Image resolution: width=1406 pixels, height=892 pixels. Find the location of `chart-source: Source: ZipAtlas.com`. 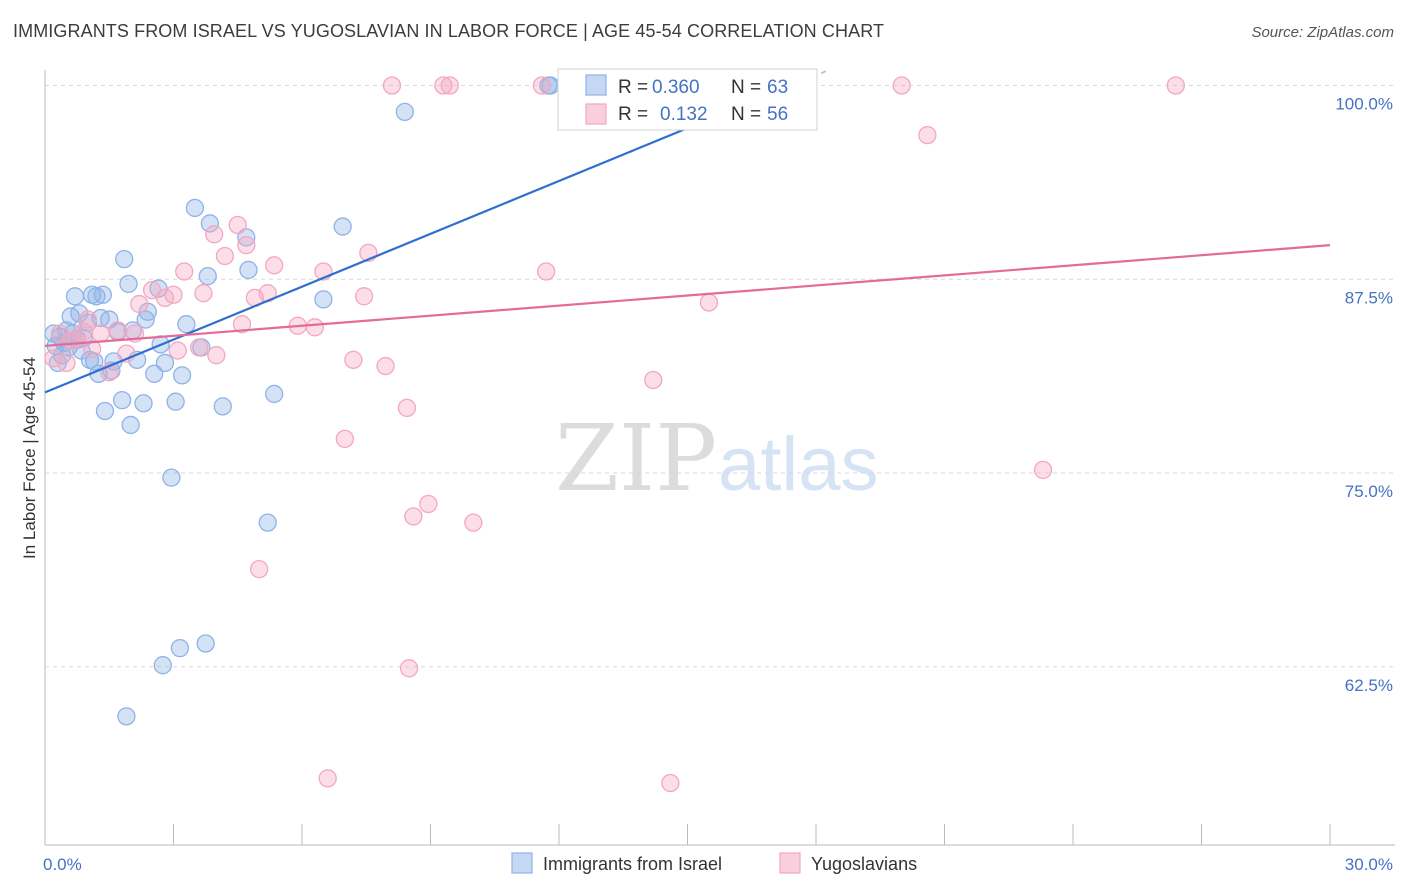

chart-source: Source: ZipAtlas.com is located at coordinates (1322, 32).